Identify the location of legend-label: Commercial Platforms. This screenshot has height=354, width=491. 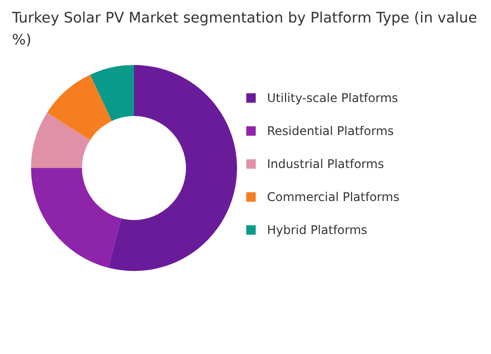
(333, 197).